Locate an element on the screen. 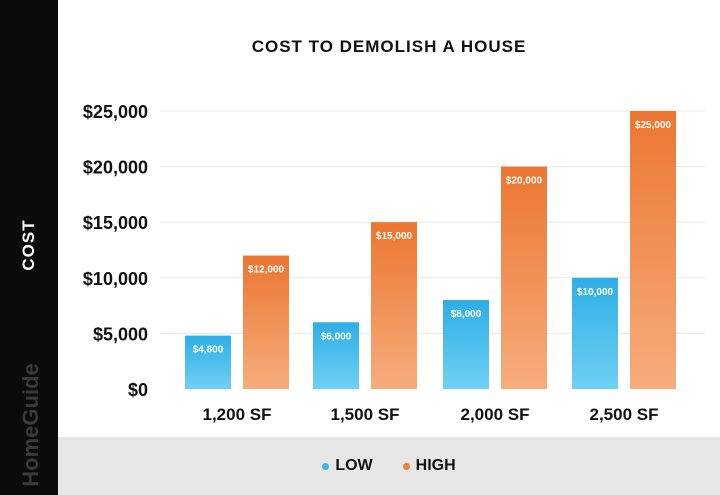 This screenshot has height=495, width=720. category-label: 1,500 SF is located at coordinates (365, 414).